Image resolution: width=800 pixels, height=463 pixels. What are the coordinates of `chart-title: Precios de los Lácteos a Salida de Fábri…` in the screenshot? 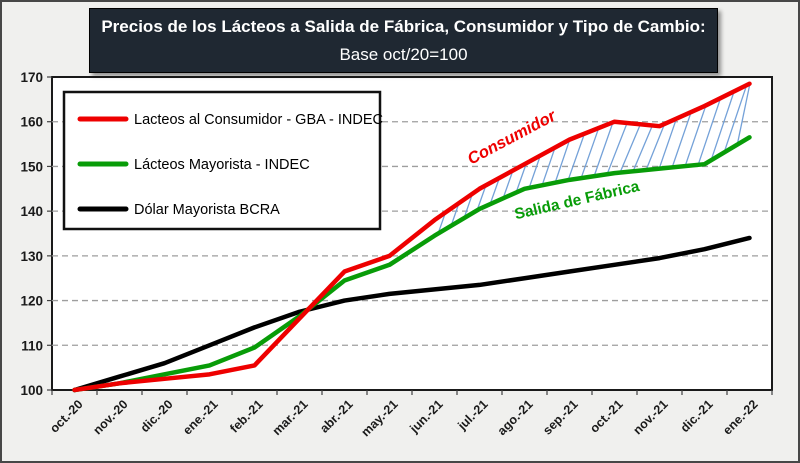 It's located at (403, 41).